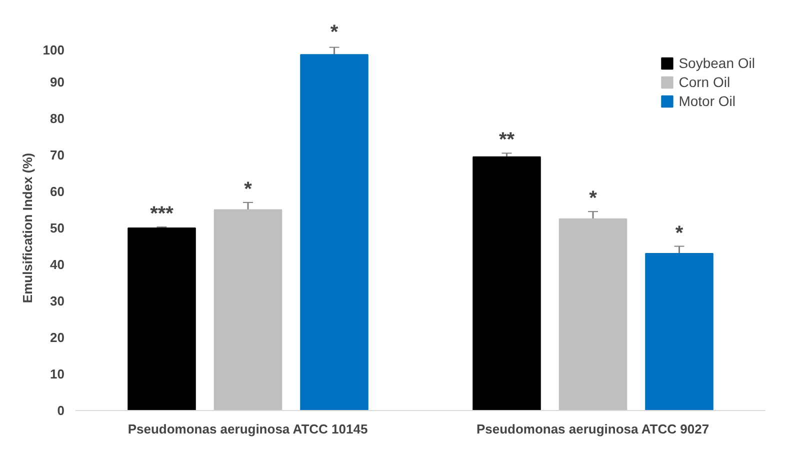 Image resolution: width=788 pixels, height=465 pixels. What do you see at coordinates (57, 264) in the screenshot?
I see `y-tick-label: 40` at bounding box center [57, 264].